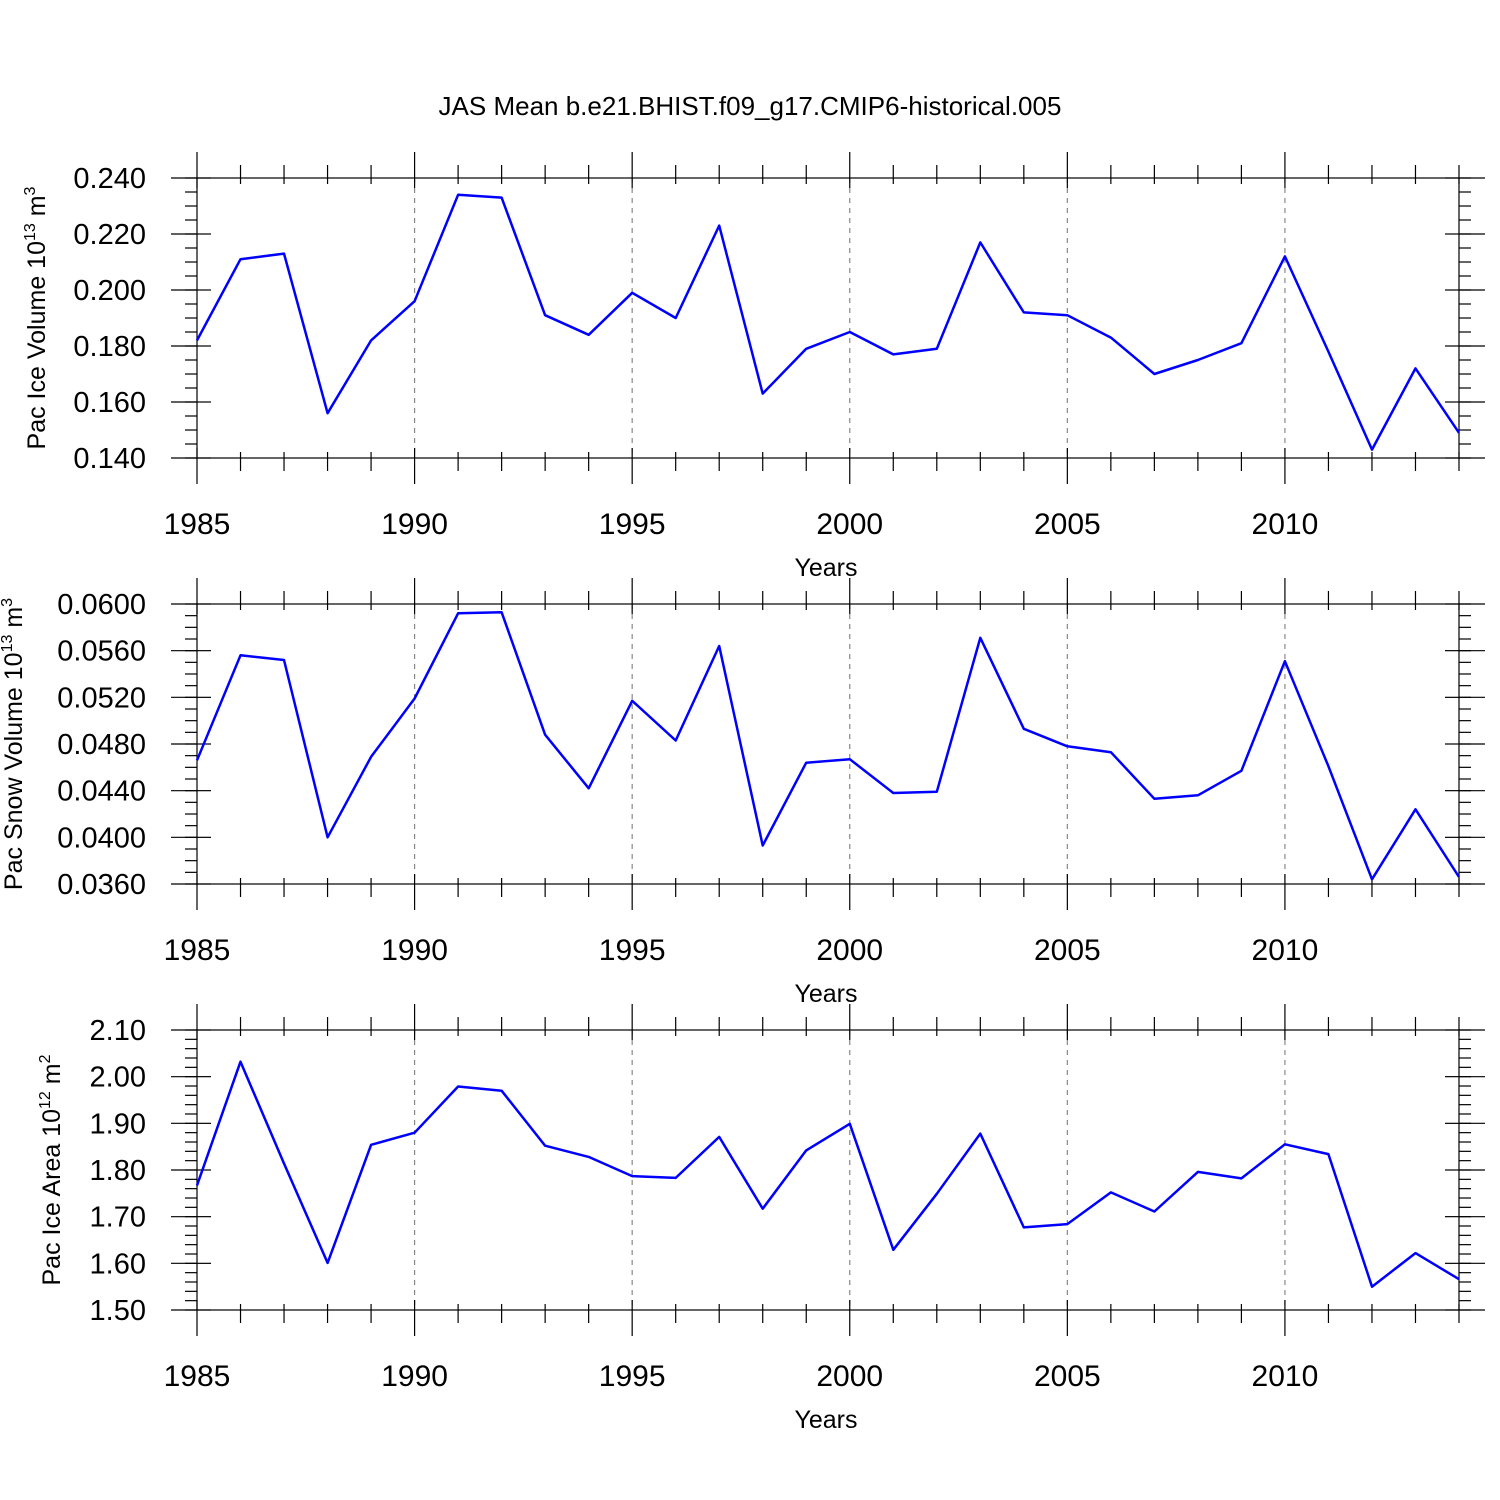 This screenshot has height=1500, width=1500. I want to click on y-tick-label: 0.0360, so click(101, 885).